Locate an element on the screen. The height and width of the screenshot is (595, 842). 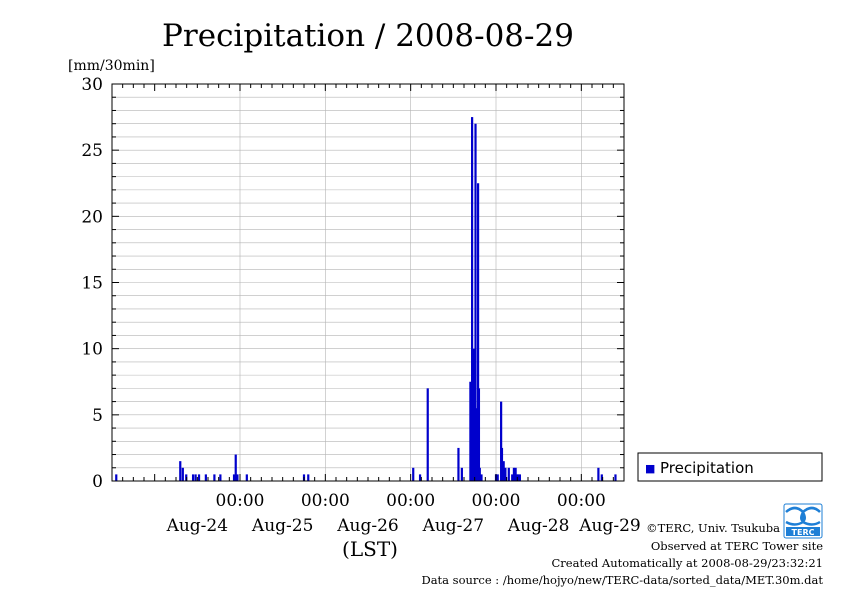
observed-site-text: Observed at TERC Tower site is located at coordinates (737, 546).